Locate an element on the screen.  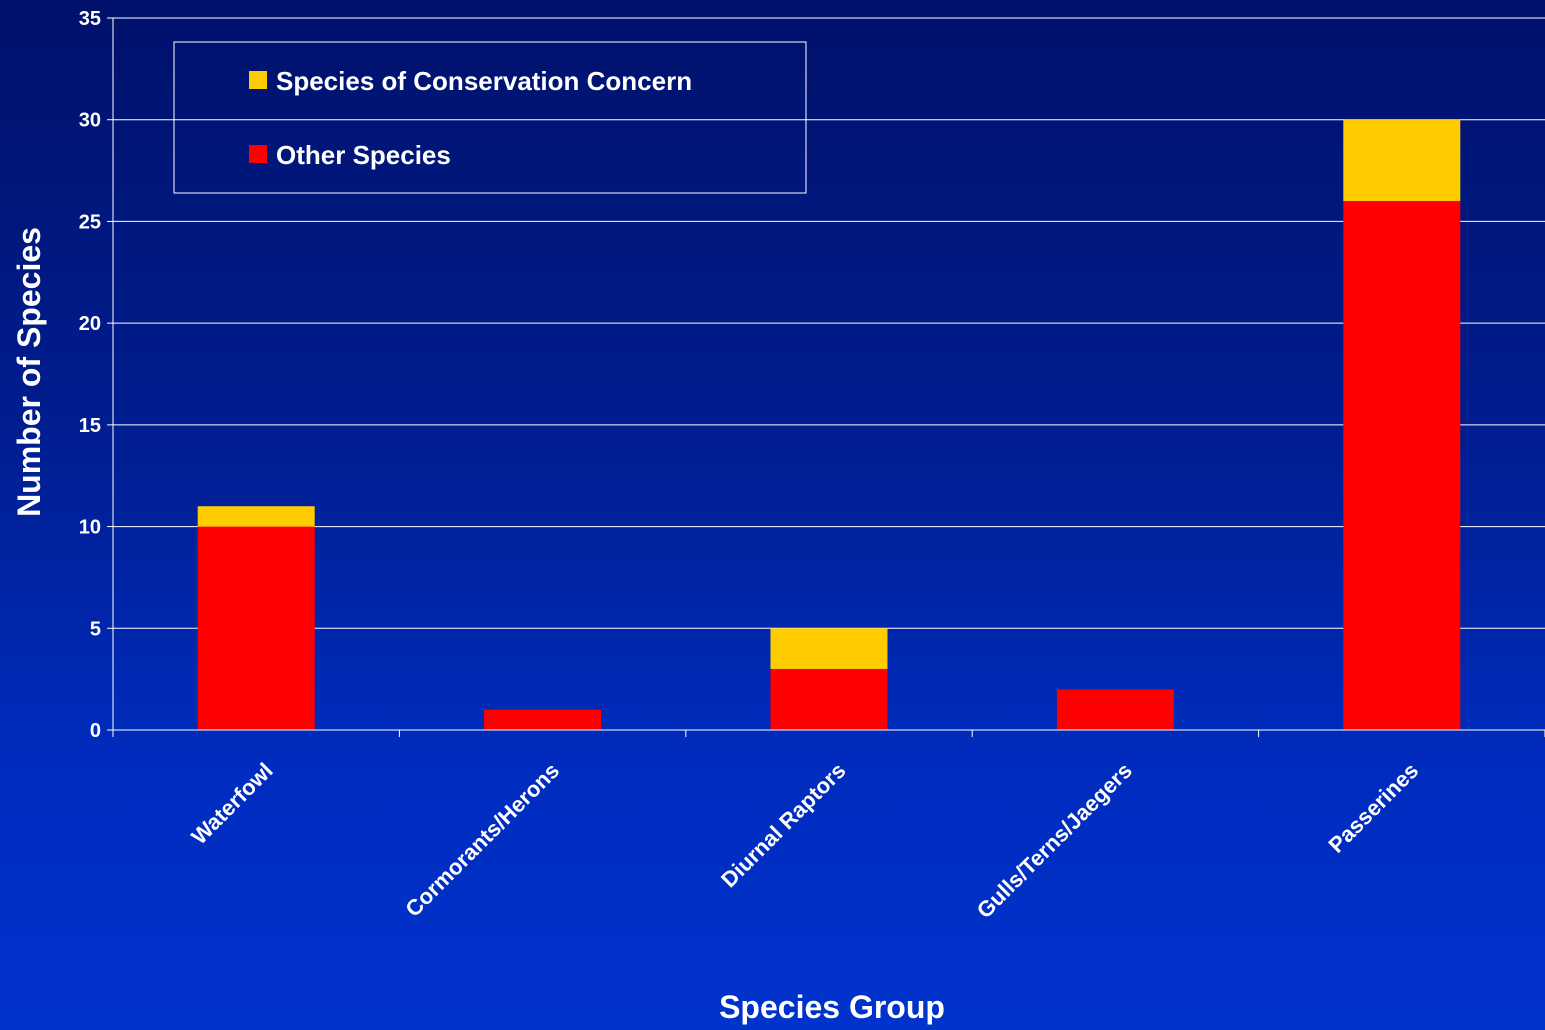
legend-label-other-species: Other Species is located at coordinates (363, 155).